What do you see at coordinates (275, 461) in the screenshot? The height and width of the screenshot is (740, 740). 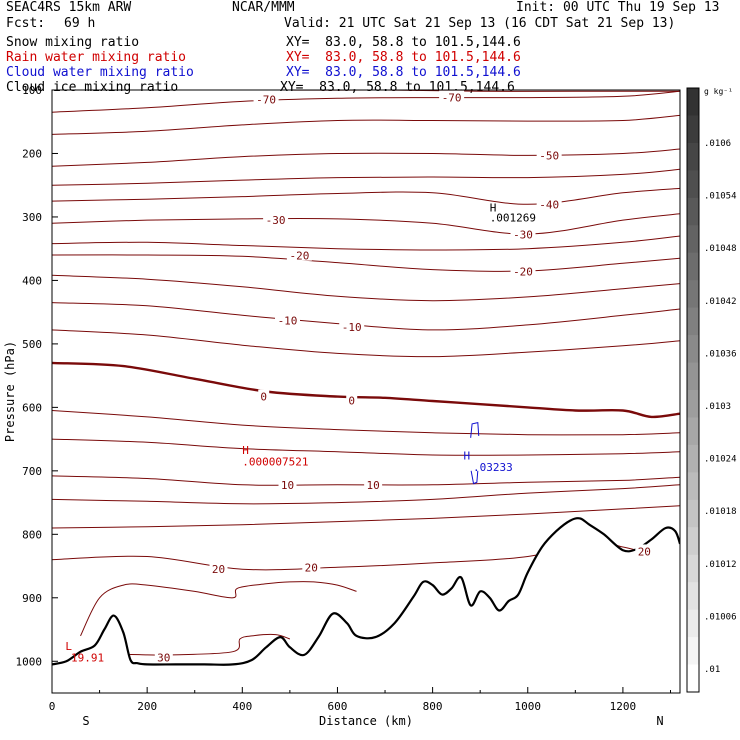 I see `extremum-annotation-3: .000007521` at bounding box center [275, 461].